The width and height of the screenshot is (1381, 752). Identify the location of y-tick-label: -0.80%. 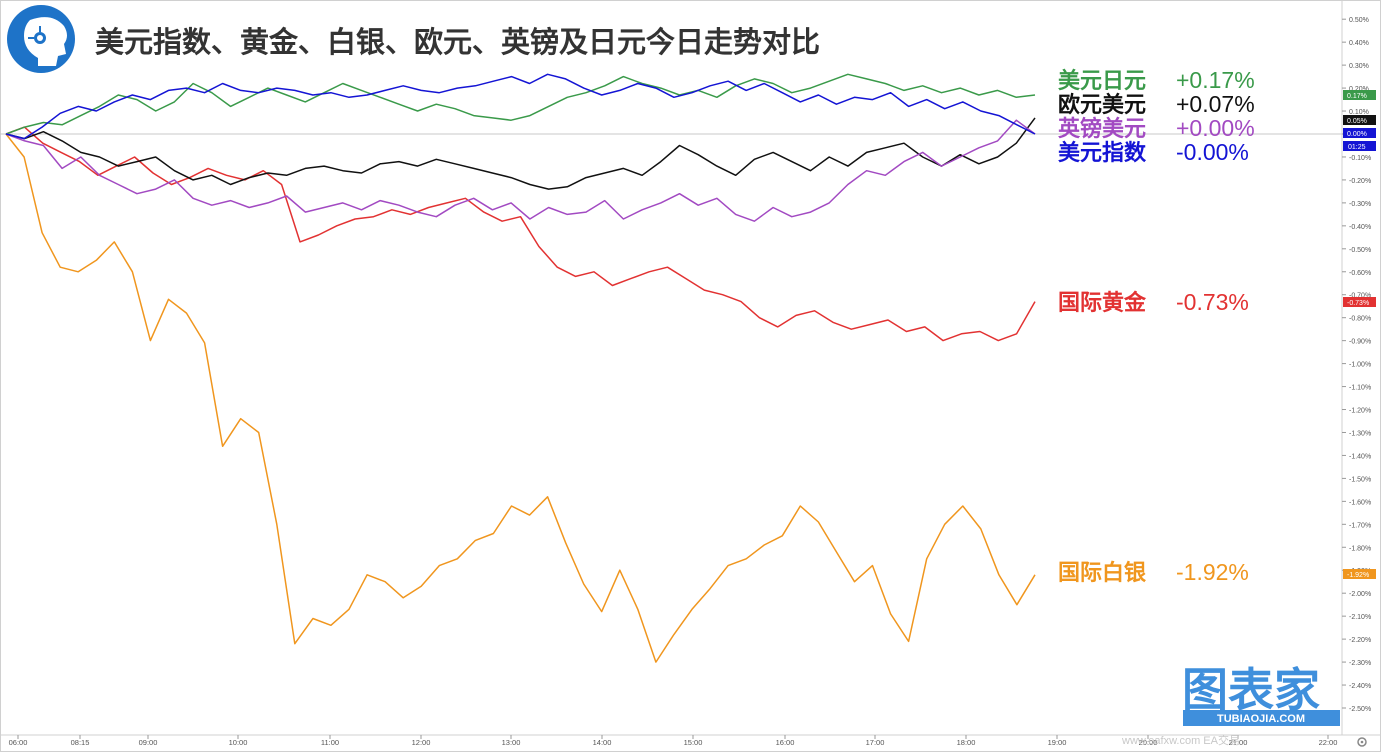
(1360, 319).